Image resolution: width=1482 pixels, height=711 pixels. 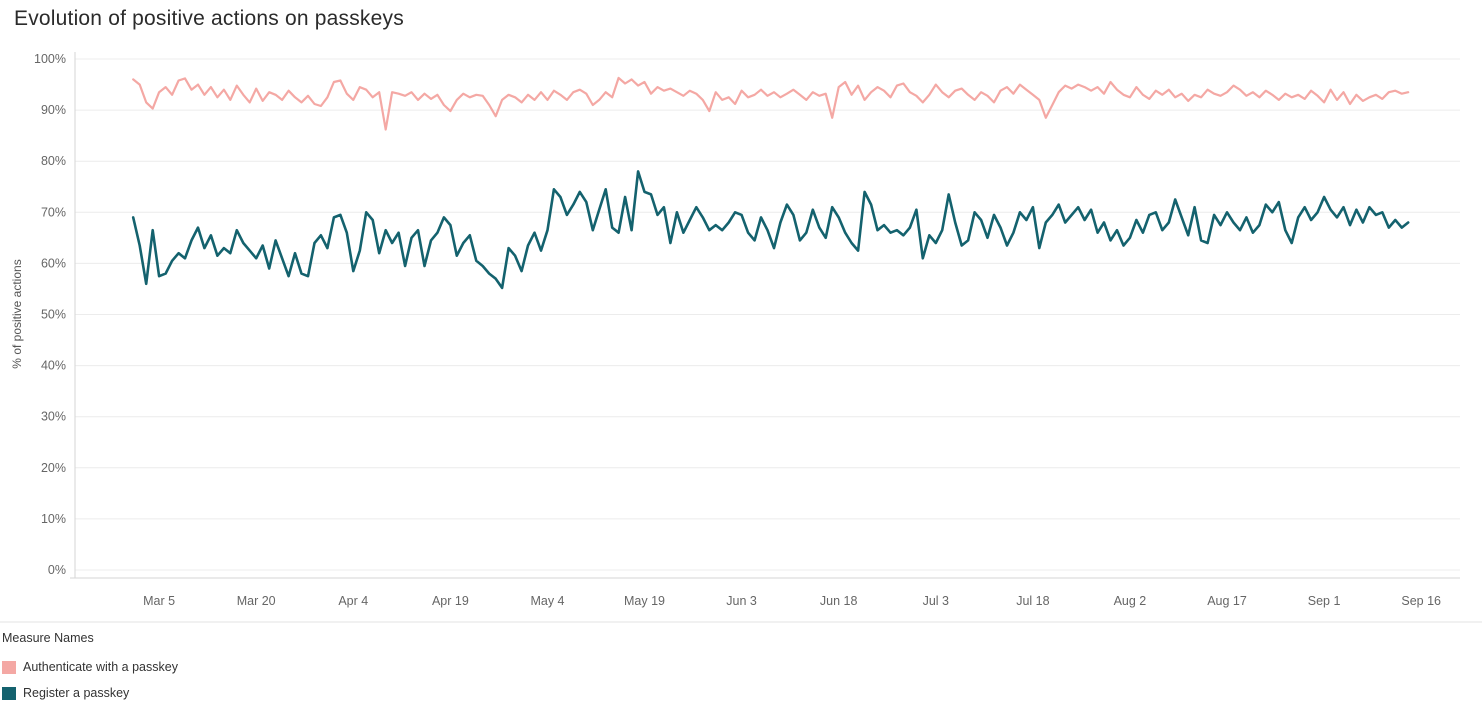 What do you see at coordinates (48, 638) in the screenshot?
I see `legend-title: Measure Names` at bounding box center [48, 638].